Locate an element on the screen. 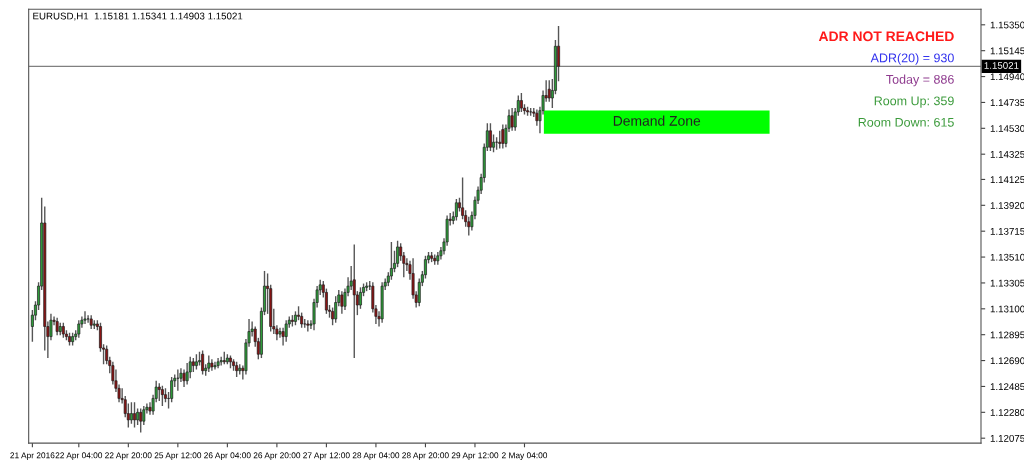 This screenshot has width=1024, height=464. y-tick-label: 1.12895 is located at coordinates (1007, 335).